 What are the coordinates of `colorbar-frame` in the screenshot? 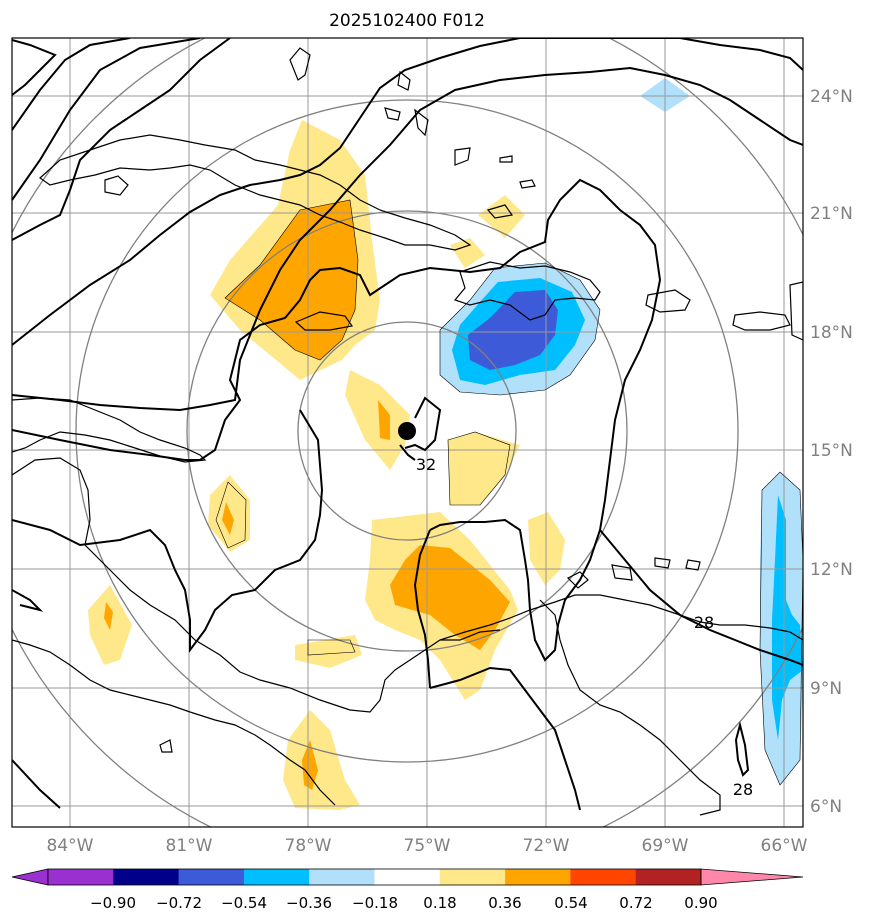 It's located at (374, 877).